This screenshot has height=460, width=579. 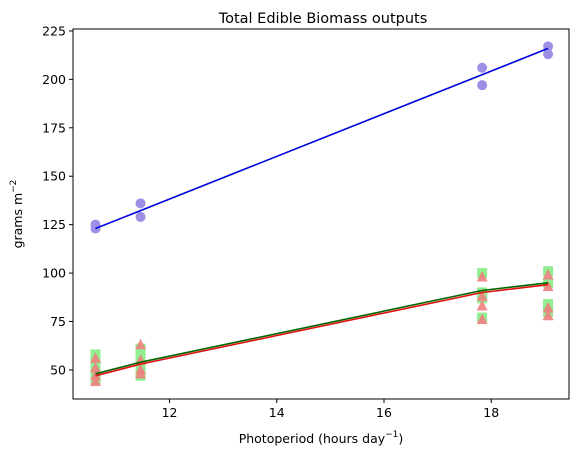 I want to click on x-tick-label-14: 14, so click(x=277, y=412).